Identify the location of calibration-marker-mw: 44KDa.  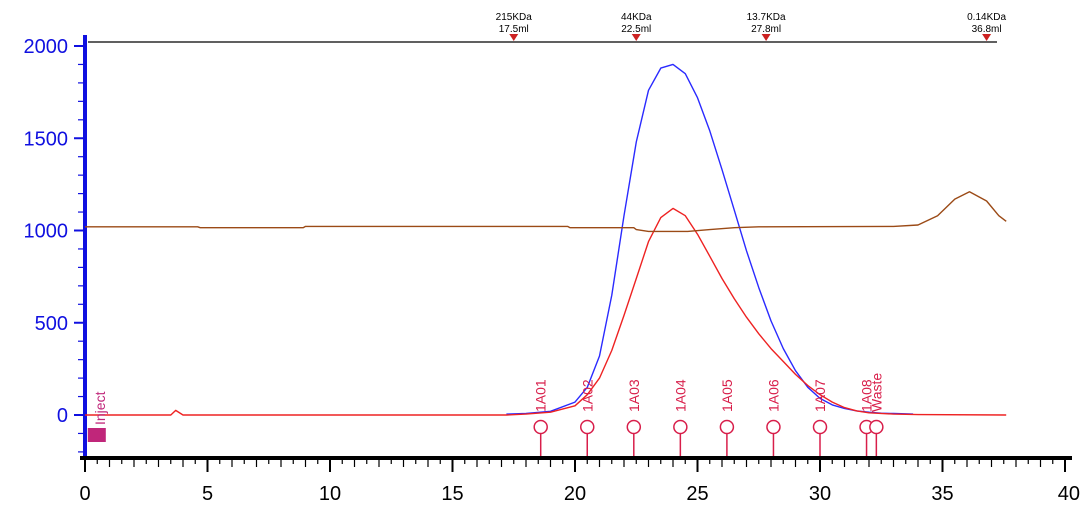
(636, 17).